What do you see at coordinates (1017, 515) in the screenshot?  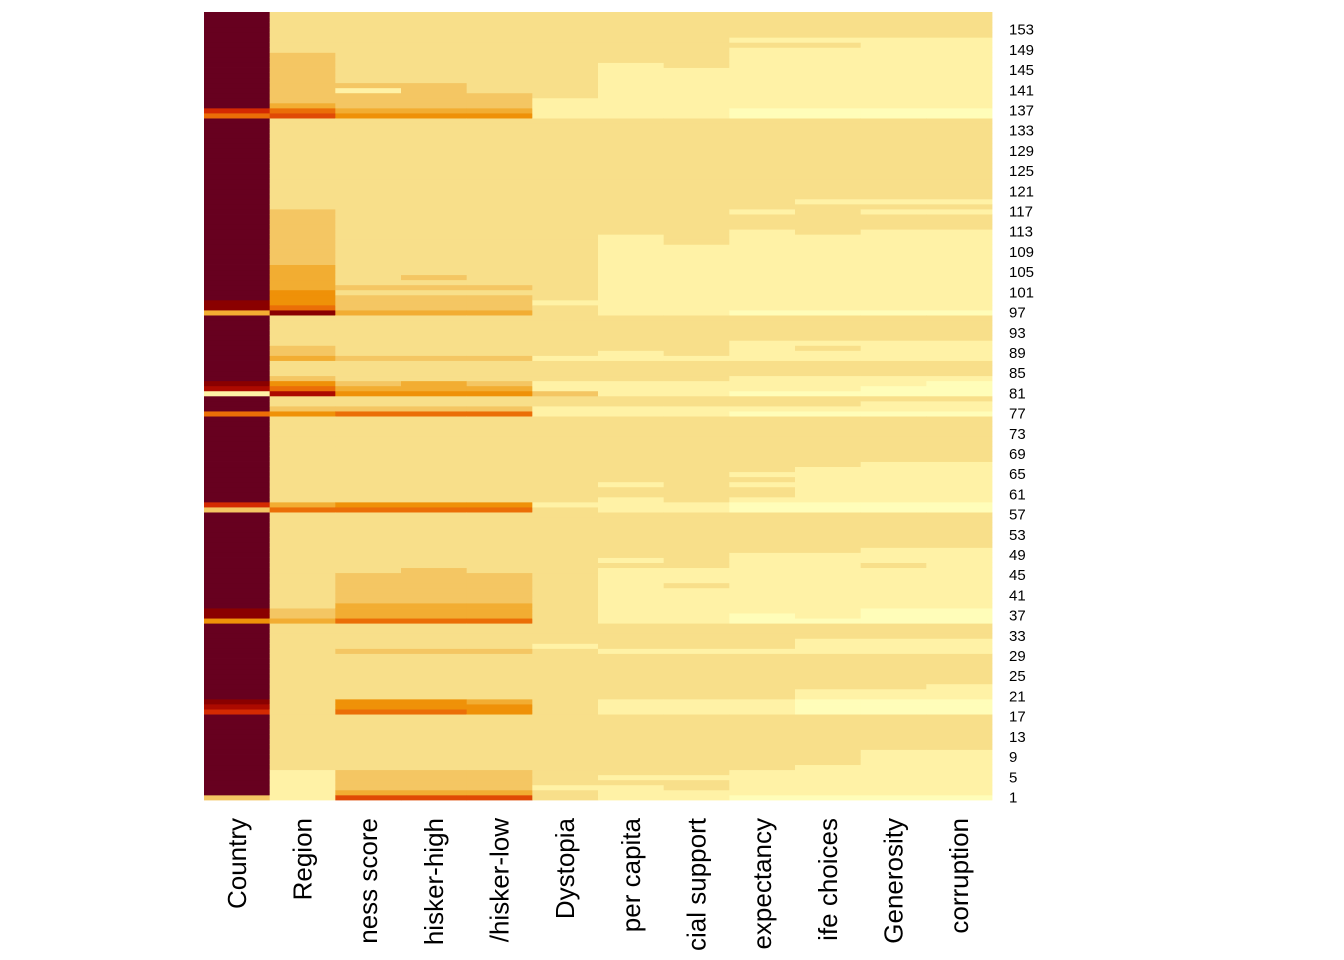 I see `row-tick-label: 57` at bounding box center [1017, 515].